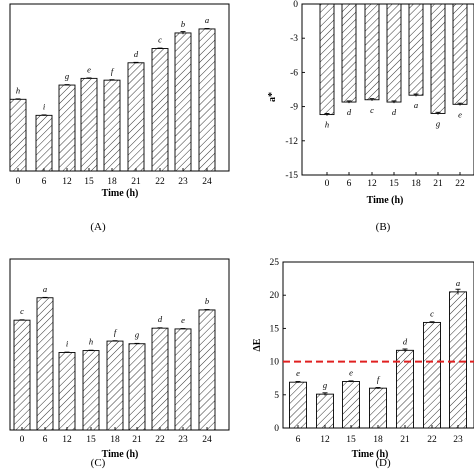 Image resolution: width=474 pixels, height=474 pixels. Describe the element at coordinates (385, 200) in the screenshot. I see `panel-b-x-axis-title: Time (h)` at that location.